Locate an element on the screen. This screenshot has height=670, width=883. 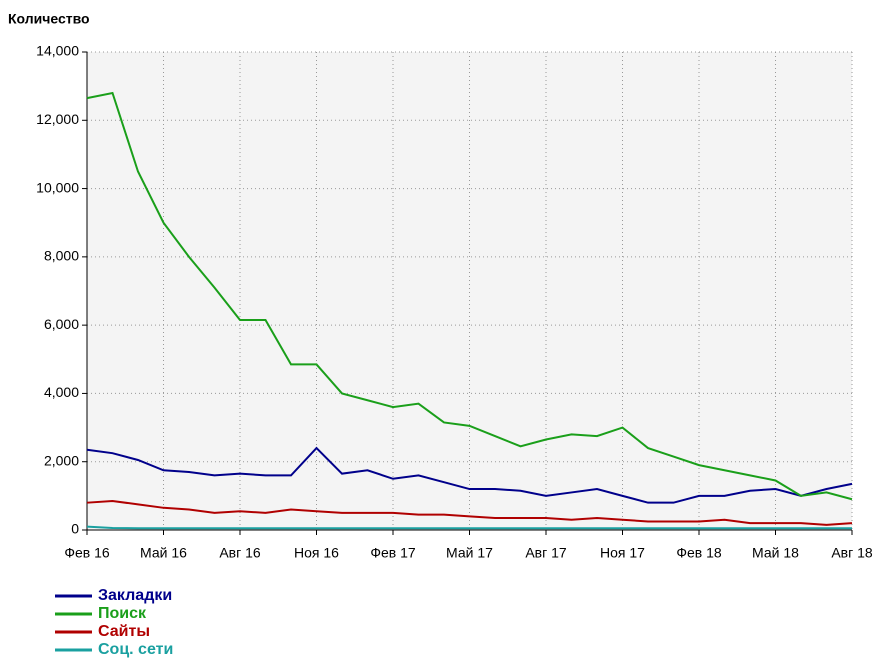
y-tick-label: 10,000 is located at coordinates (57, 187).